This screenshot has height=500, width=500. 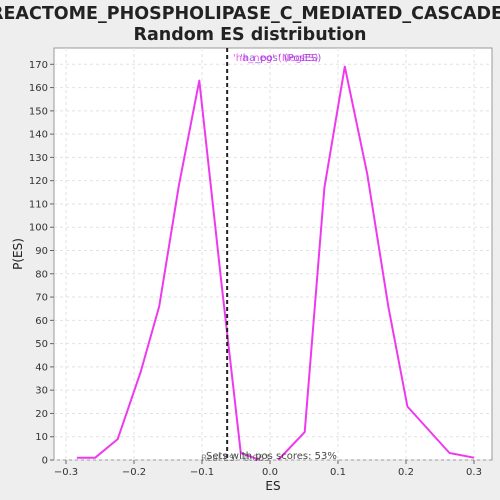 I want to click on x-tick-label: 0.3, so click(x=474, y=472).